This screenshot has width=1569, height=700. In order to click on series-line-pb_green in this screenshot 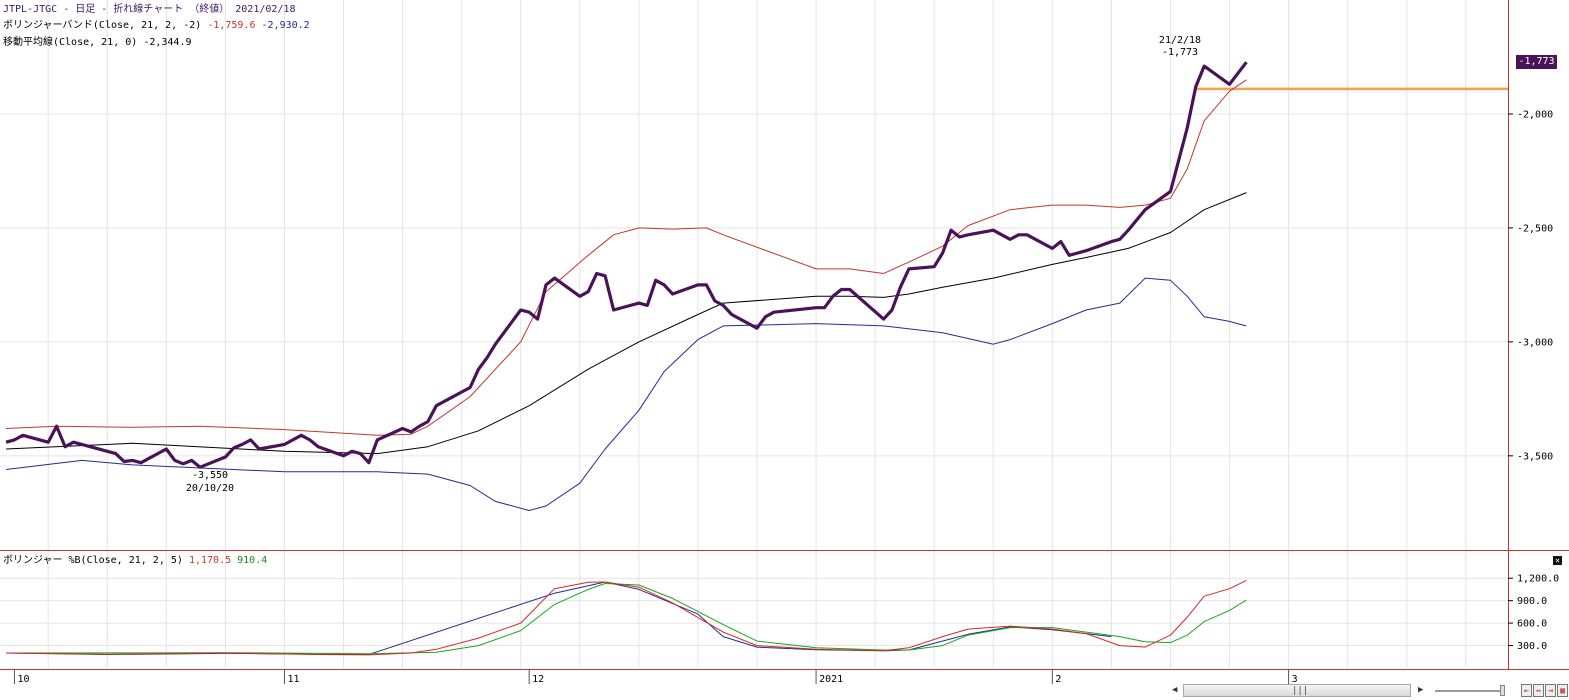, I will do `click(626, 619)`.